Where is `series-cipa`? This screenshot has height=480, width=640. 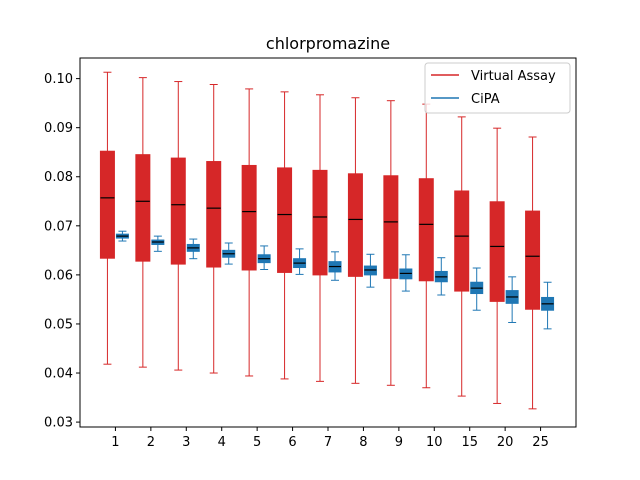 series-cipa is located at coordinates (335, 280).